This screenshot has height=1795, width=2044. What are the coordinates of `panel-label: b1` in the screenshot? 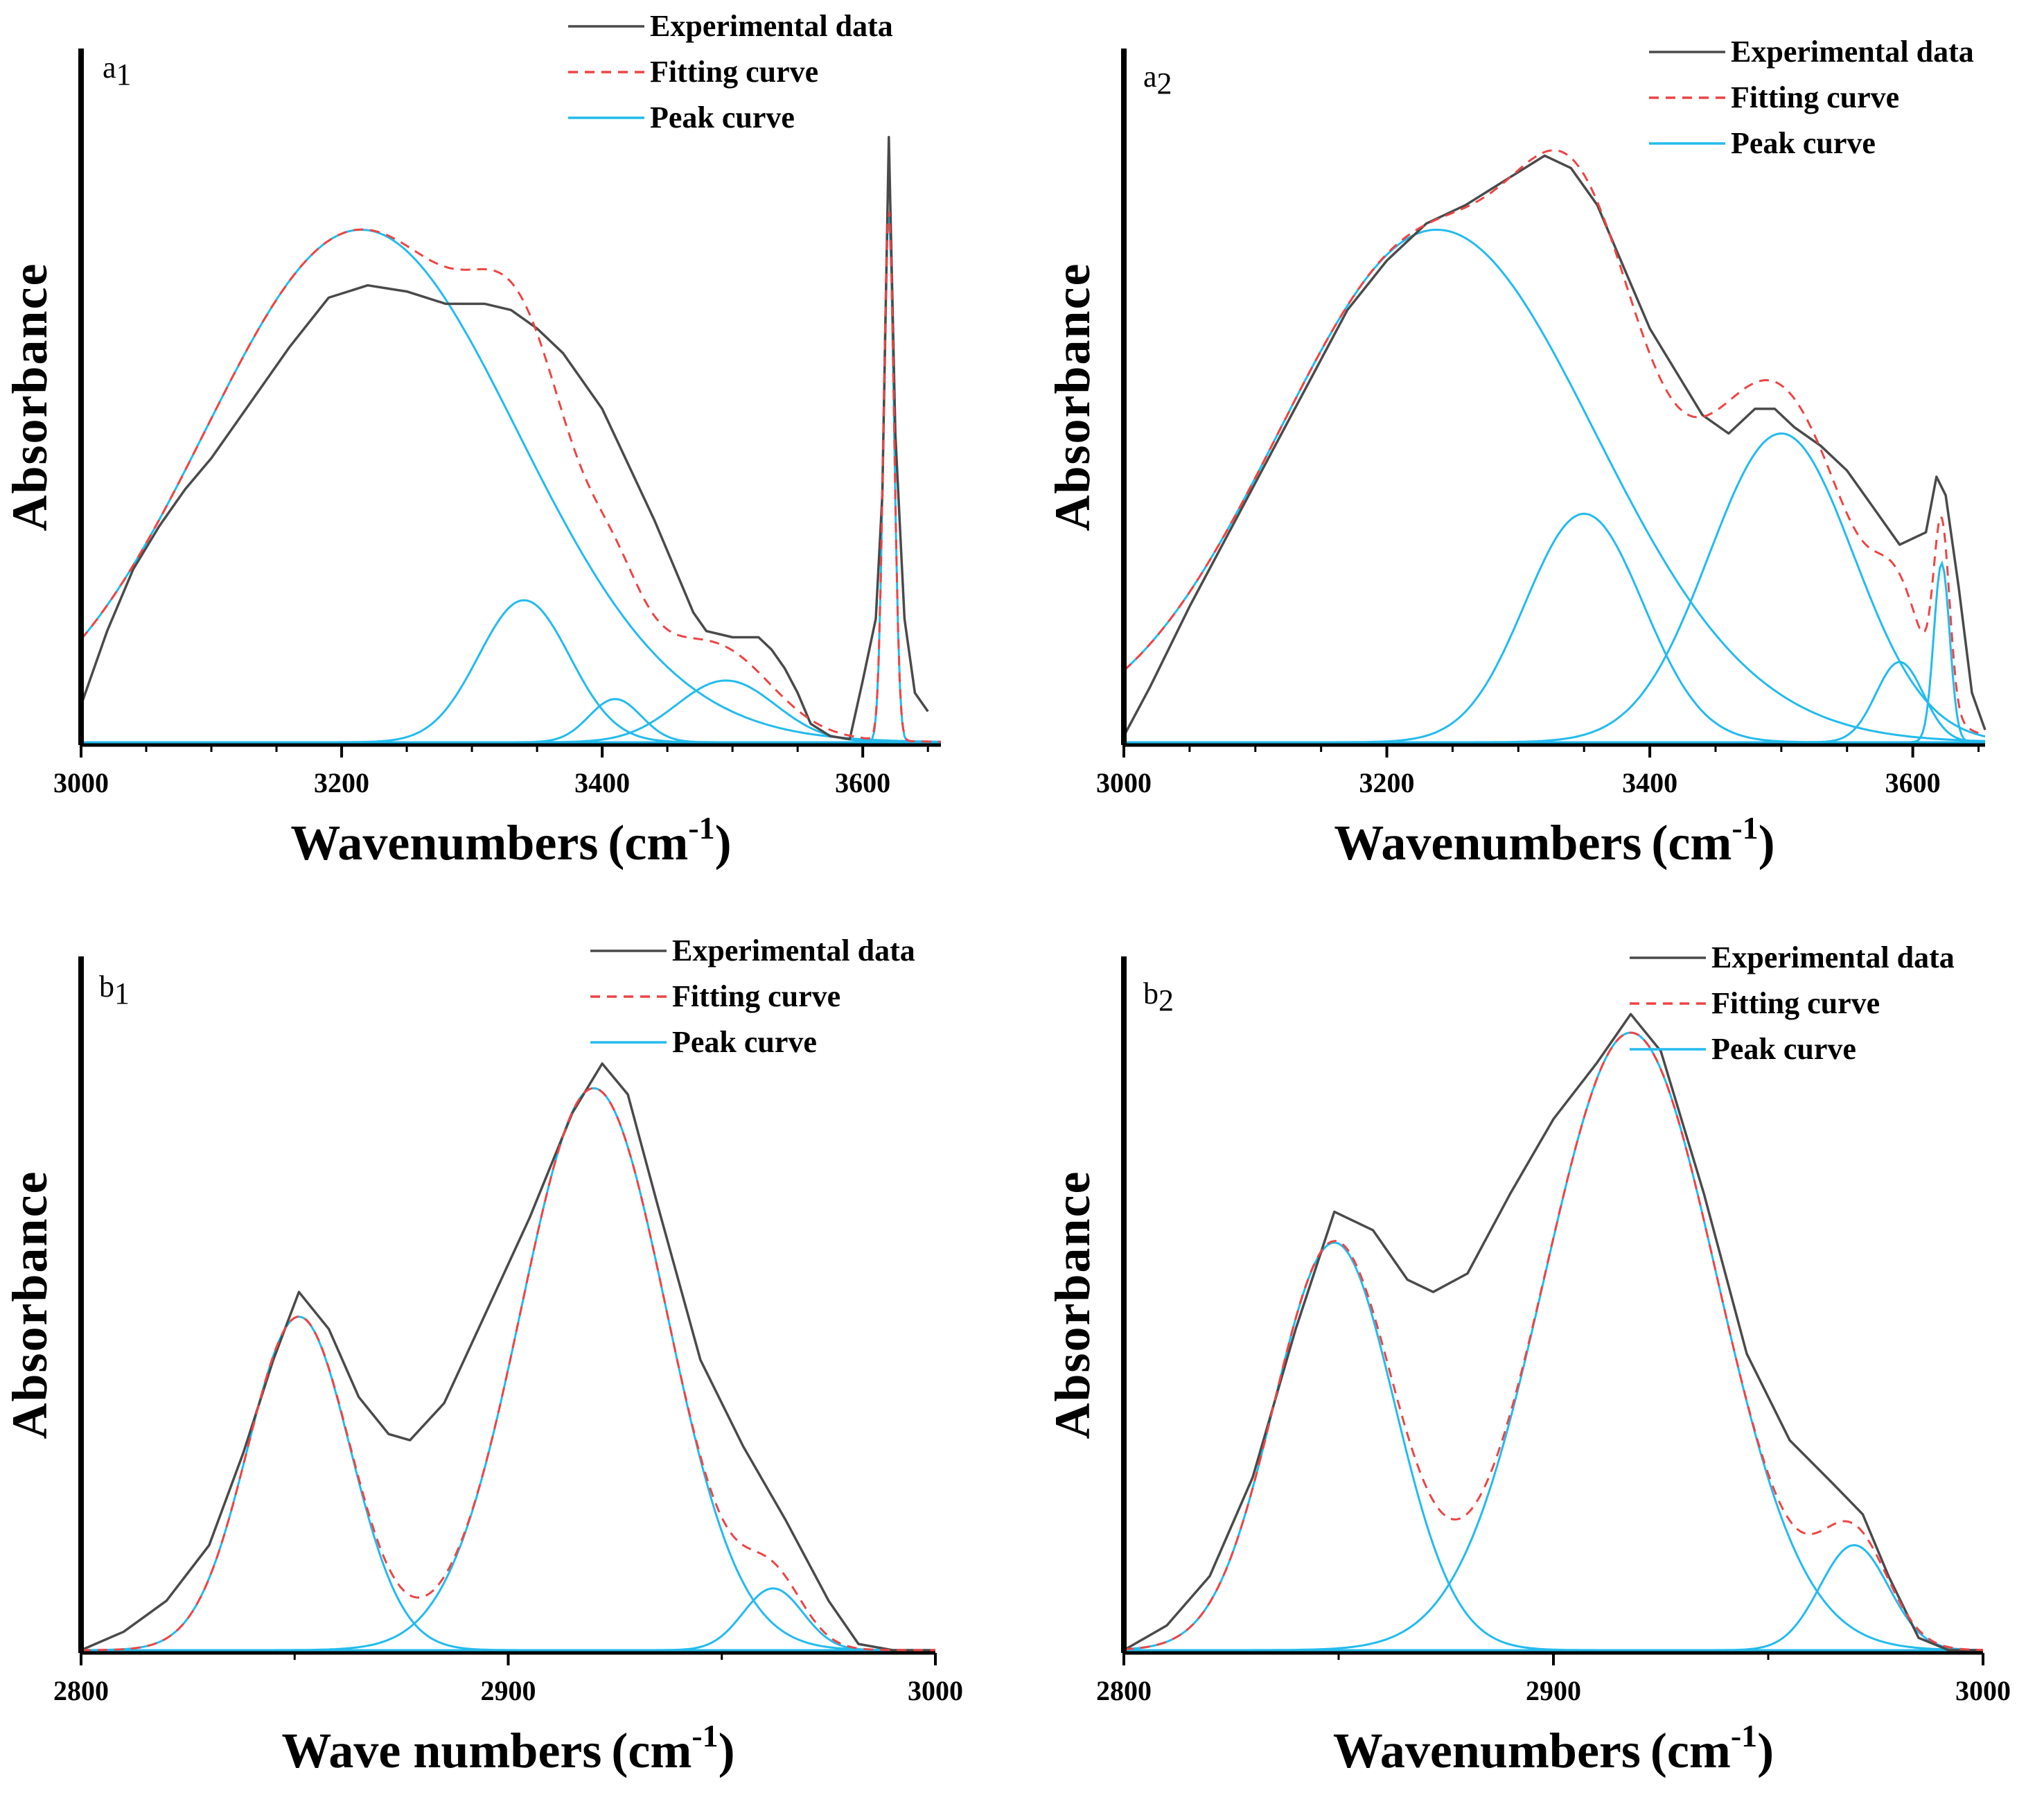 It's located at (114, 990).